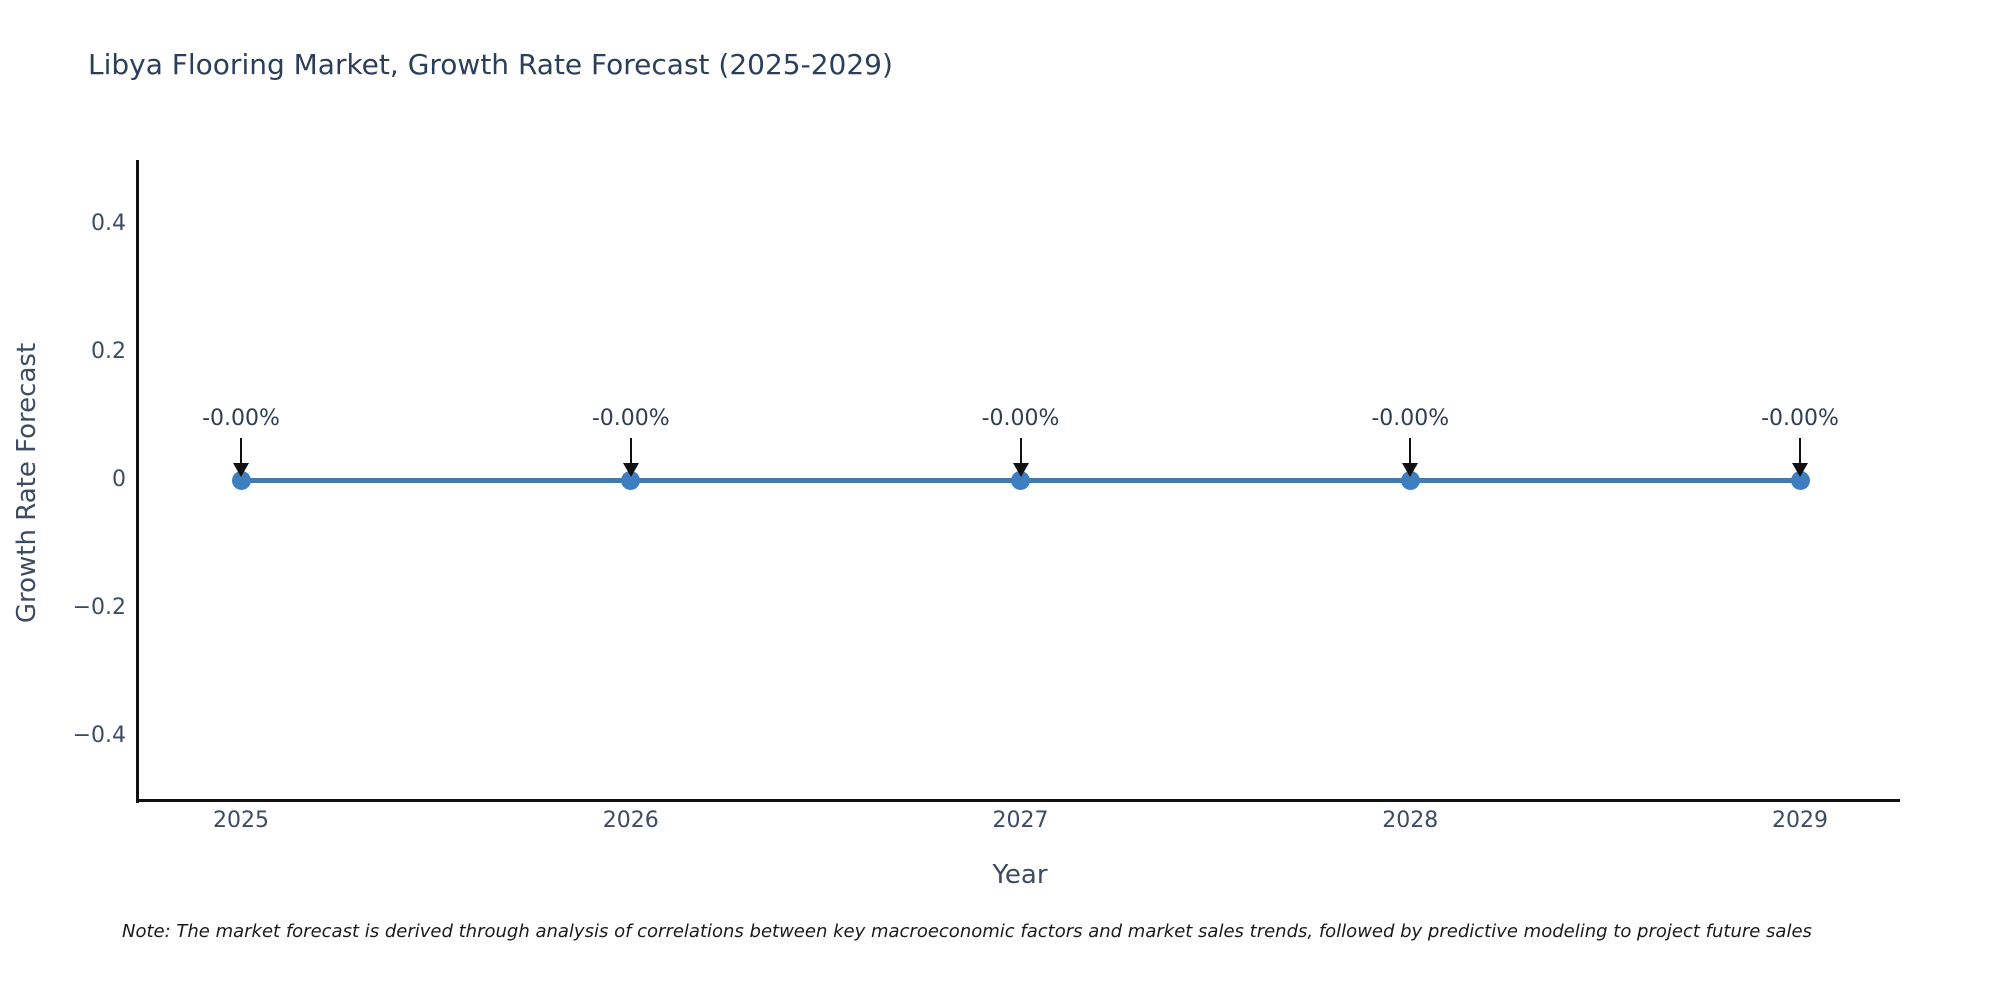 This screenshot has width=2000, height=1000. What do you see at coordinates (1410, 820) in the screenshot?
I see `x-tick-label: 2028` at bounding box center [1410, 820].